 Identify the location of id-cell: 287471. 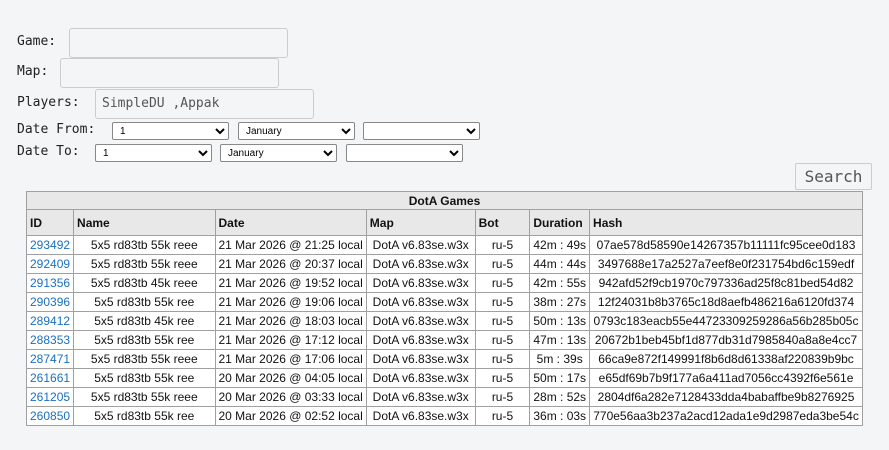
(50, 359).